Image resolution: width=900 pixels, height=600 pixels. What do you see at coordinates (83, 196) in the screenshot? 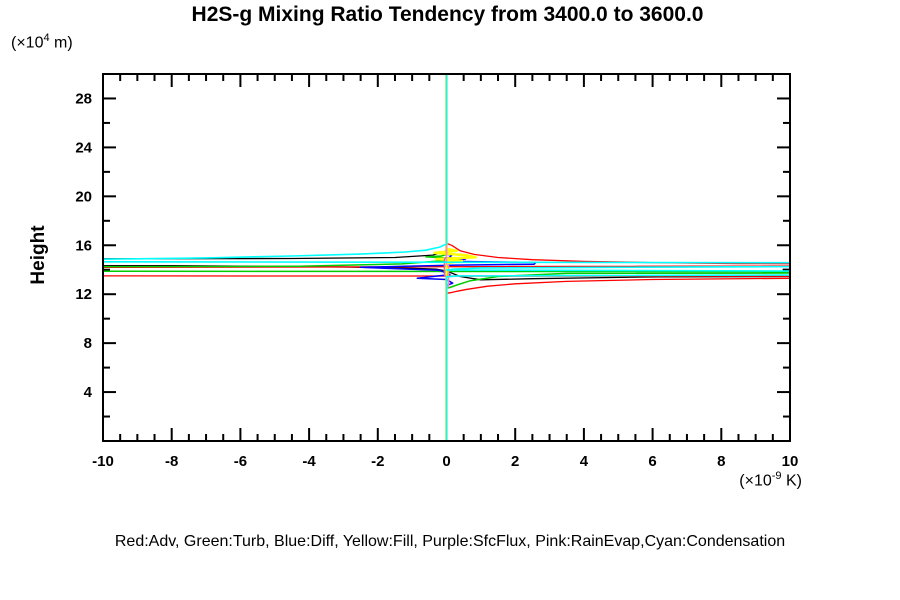
I see `y-tick-label: 20` at bounding box center [83, 196].